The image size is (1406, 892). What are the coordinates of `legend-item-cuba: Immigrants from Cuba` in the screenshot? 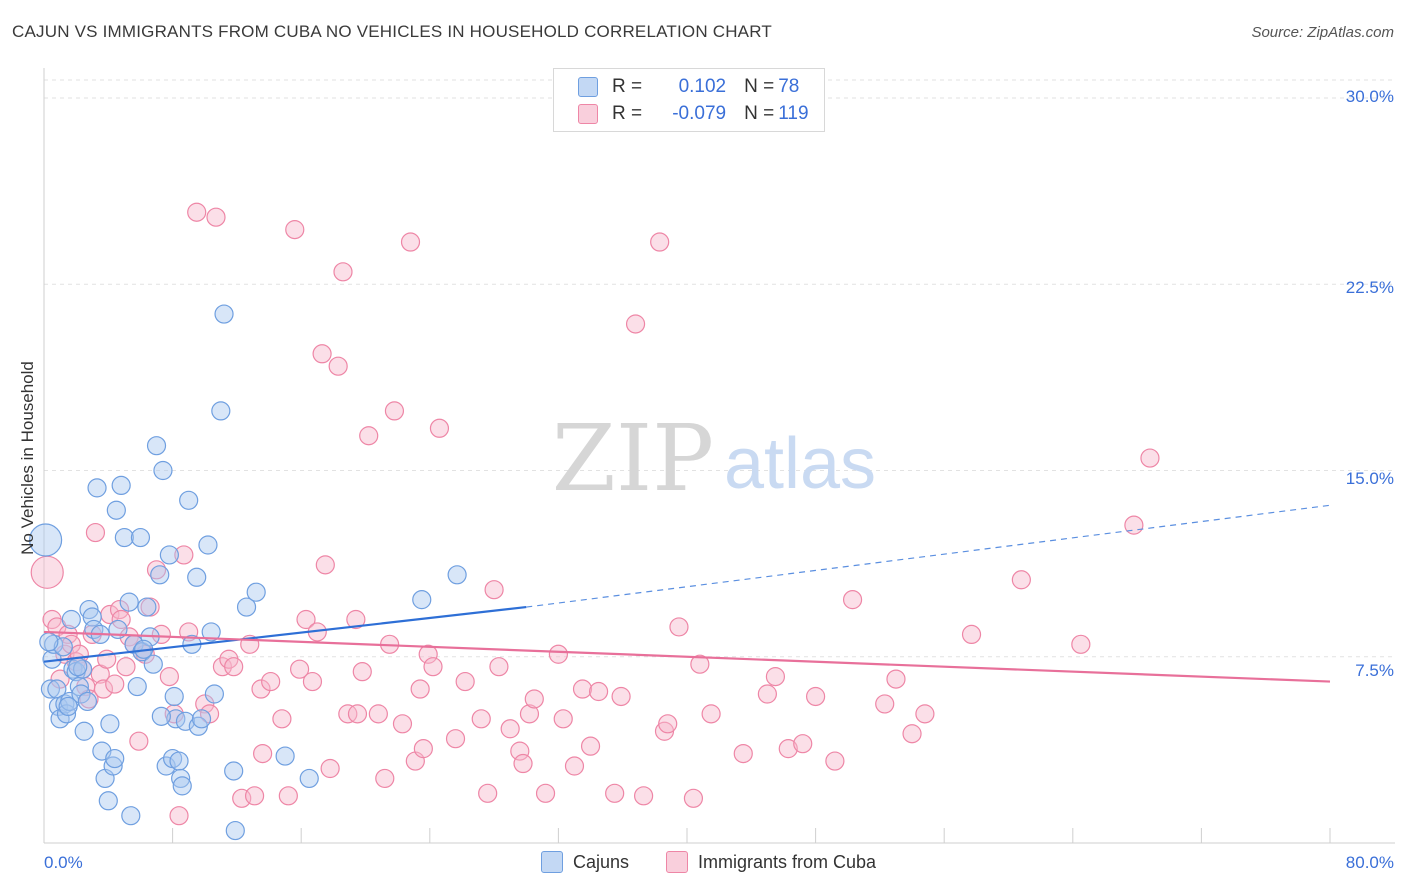 It's located at (771, 862).